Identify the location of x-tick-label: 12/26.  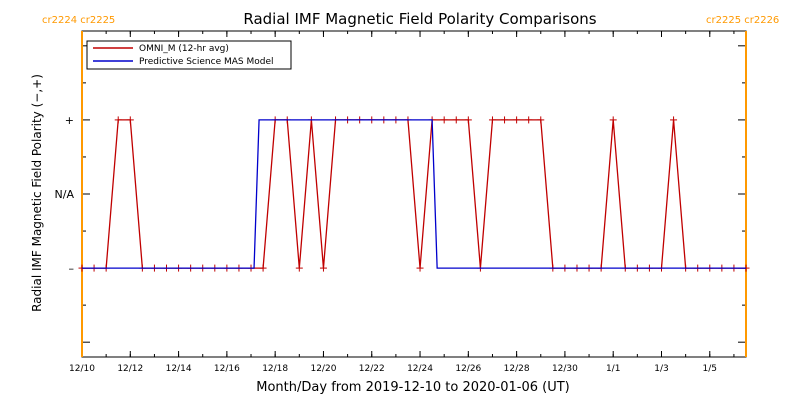
(468, 369).